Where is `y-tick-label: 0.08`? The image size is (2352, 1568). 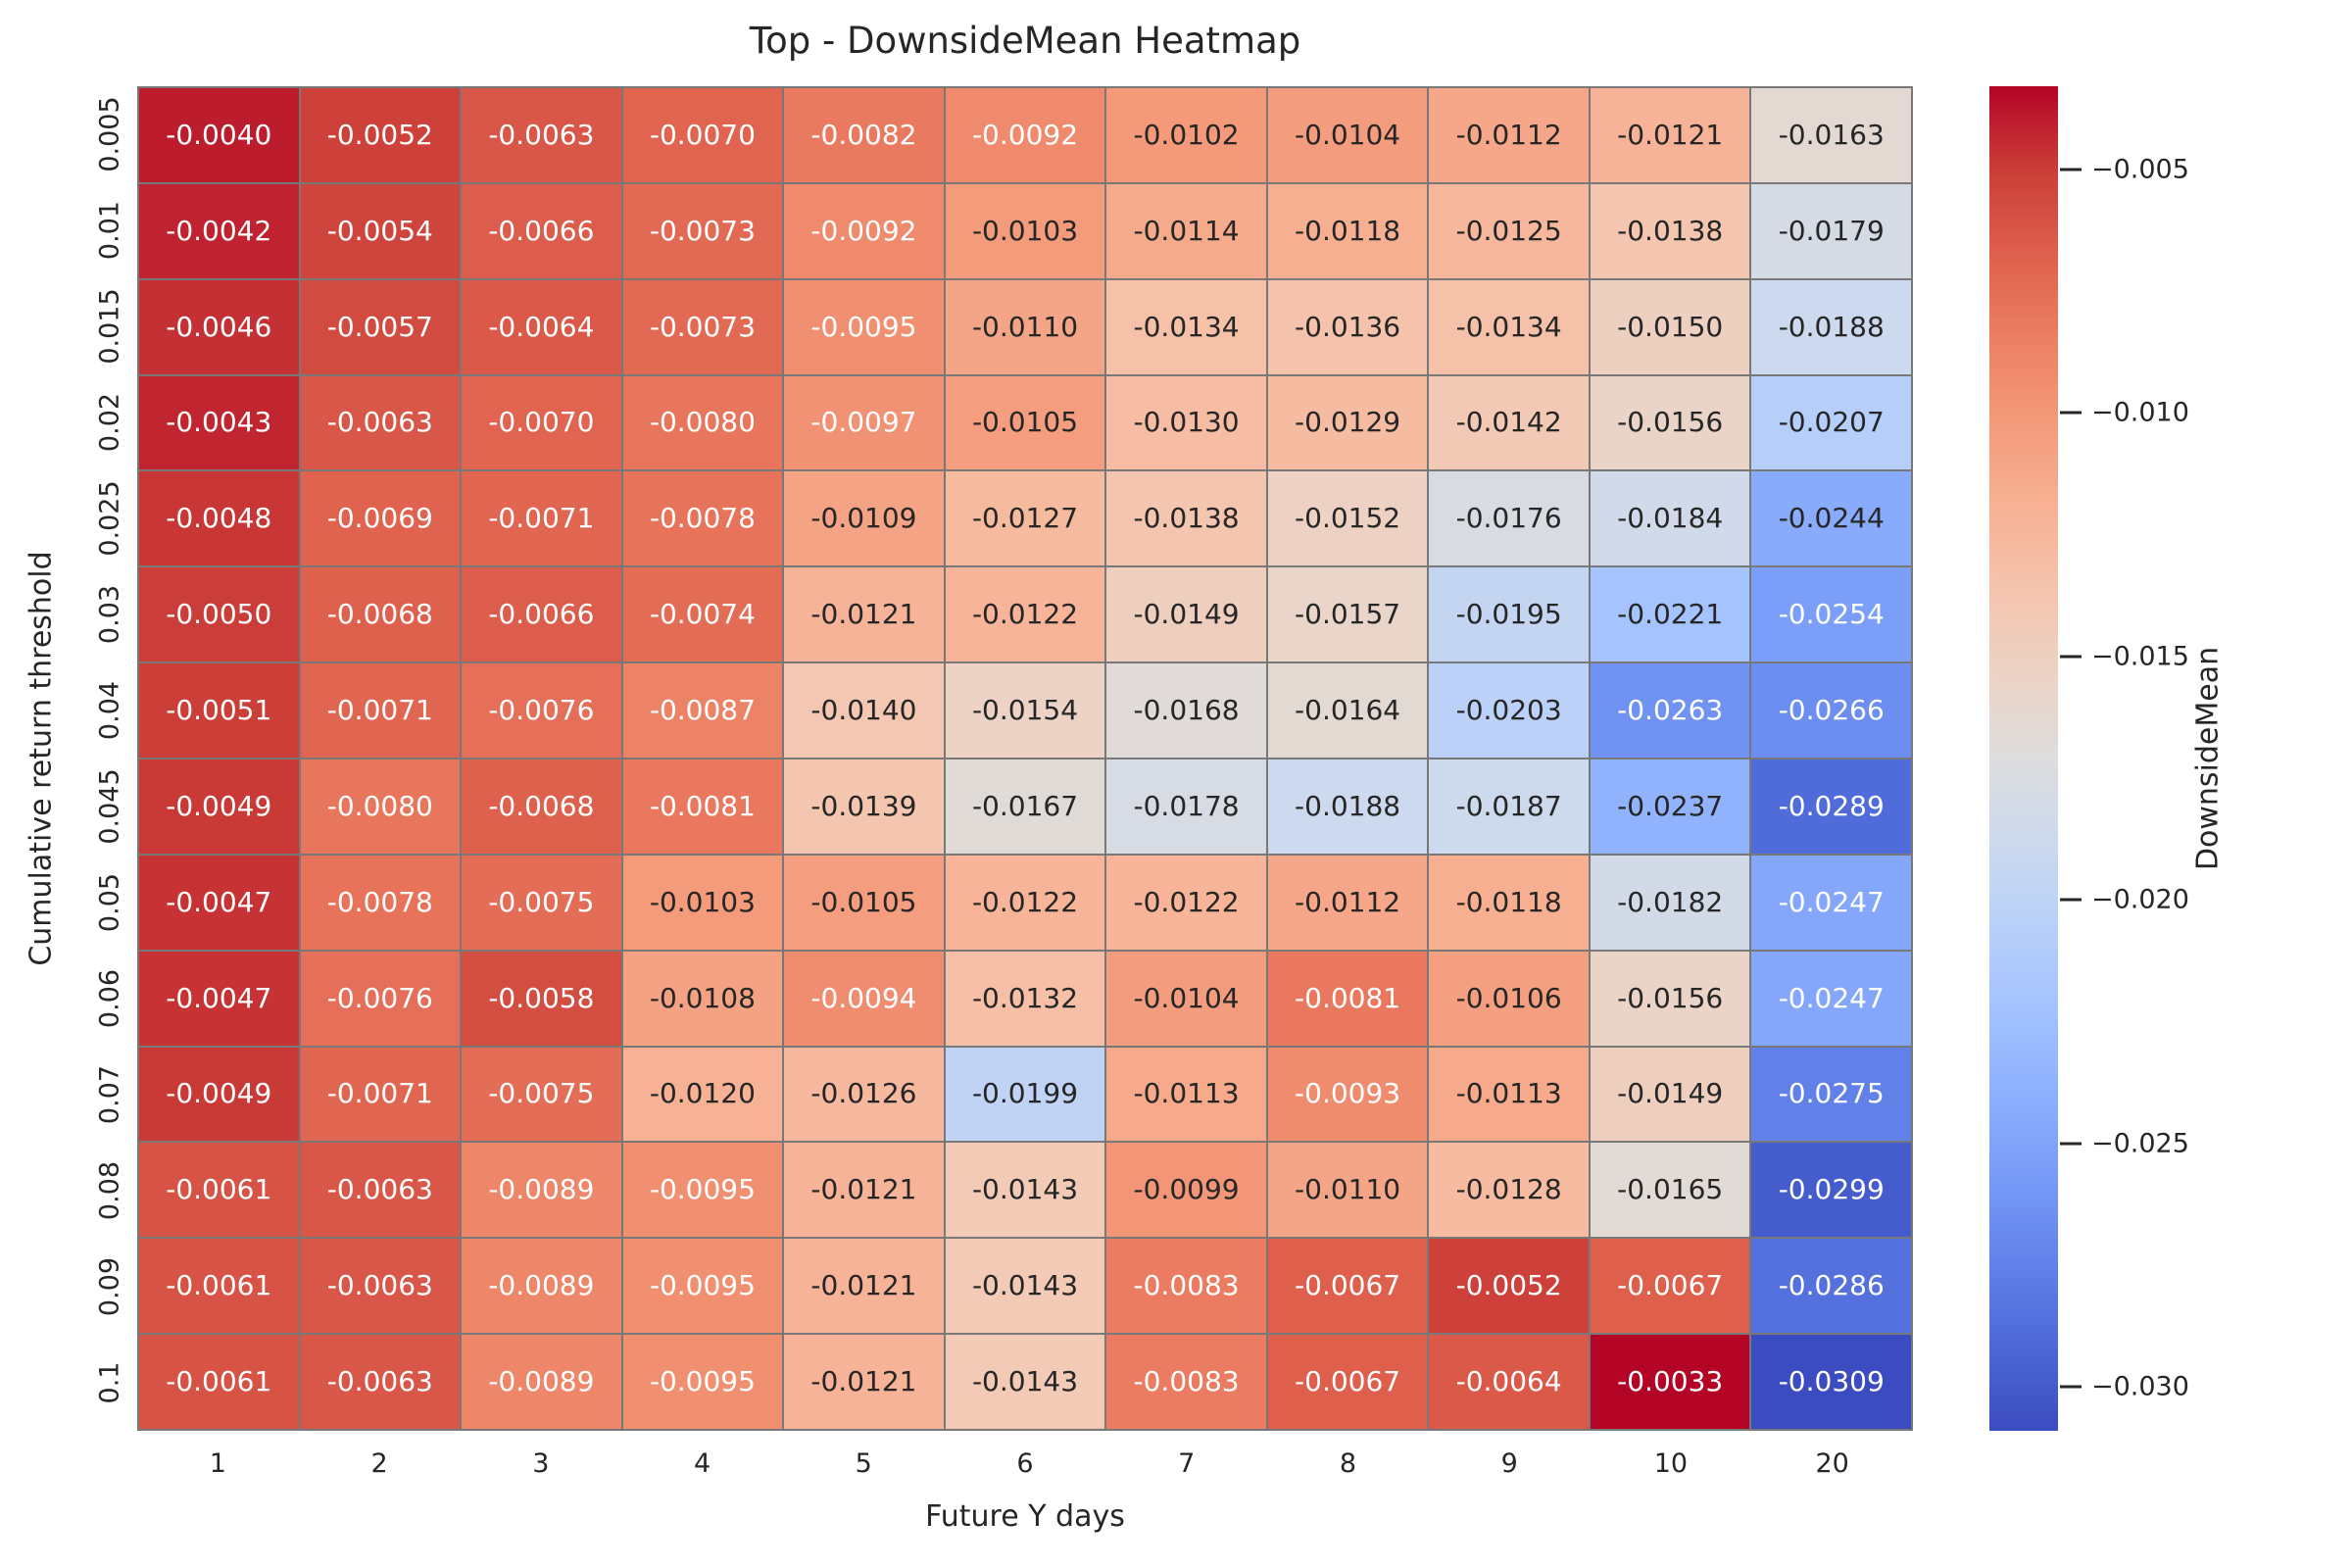
y-tick-label: 0.08 is located at coordinates (109, 1190).